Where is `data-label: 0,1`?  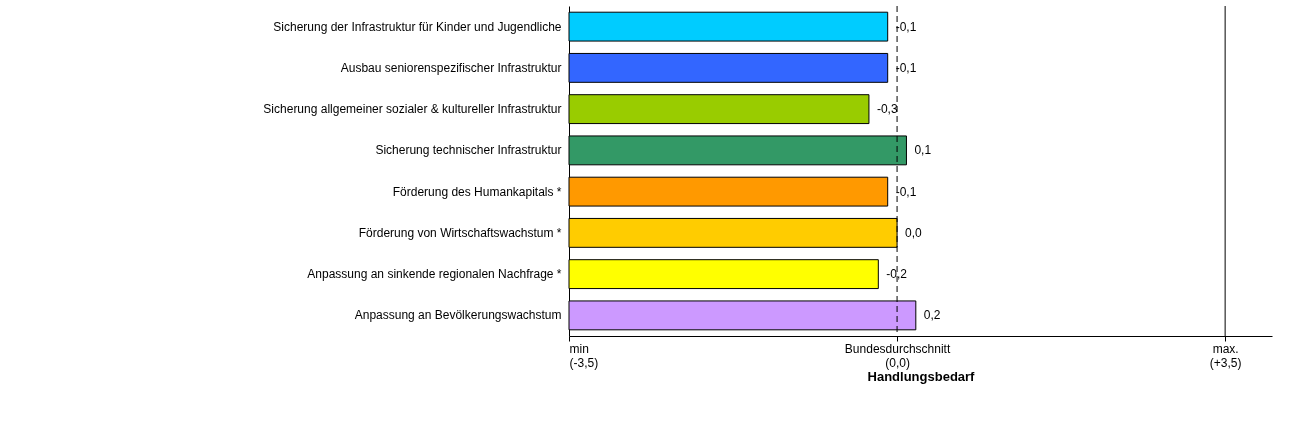
data-label: 0,1 is located at coordinates (923, 150).